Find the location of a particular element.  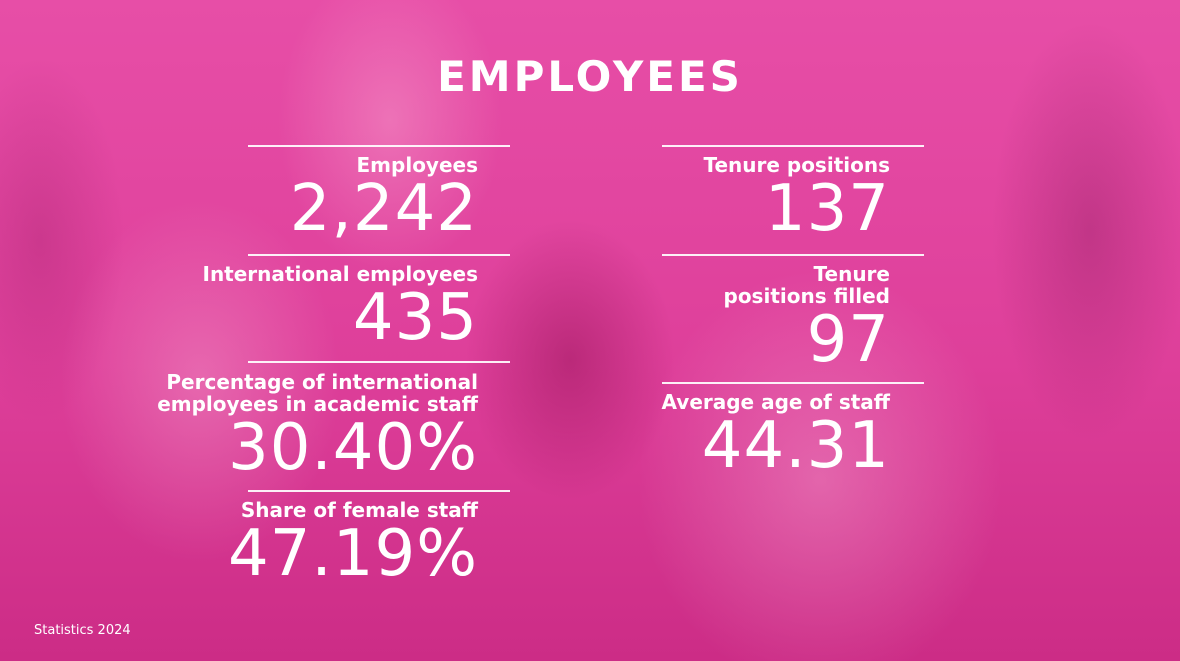

stat-label: Employees is located at coordinates (417, 165).